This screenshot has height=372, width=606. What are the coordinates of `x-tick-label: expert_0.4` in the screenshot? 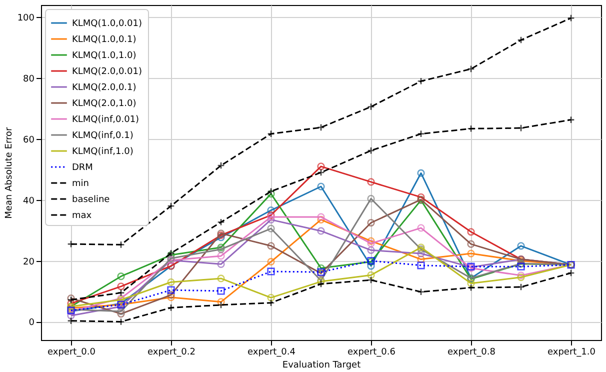 It's located at (272, 353).